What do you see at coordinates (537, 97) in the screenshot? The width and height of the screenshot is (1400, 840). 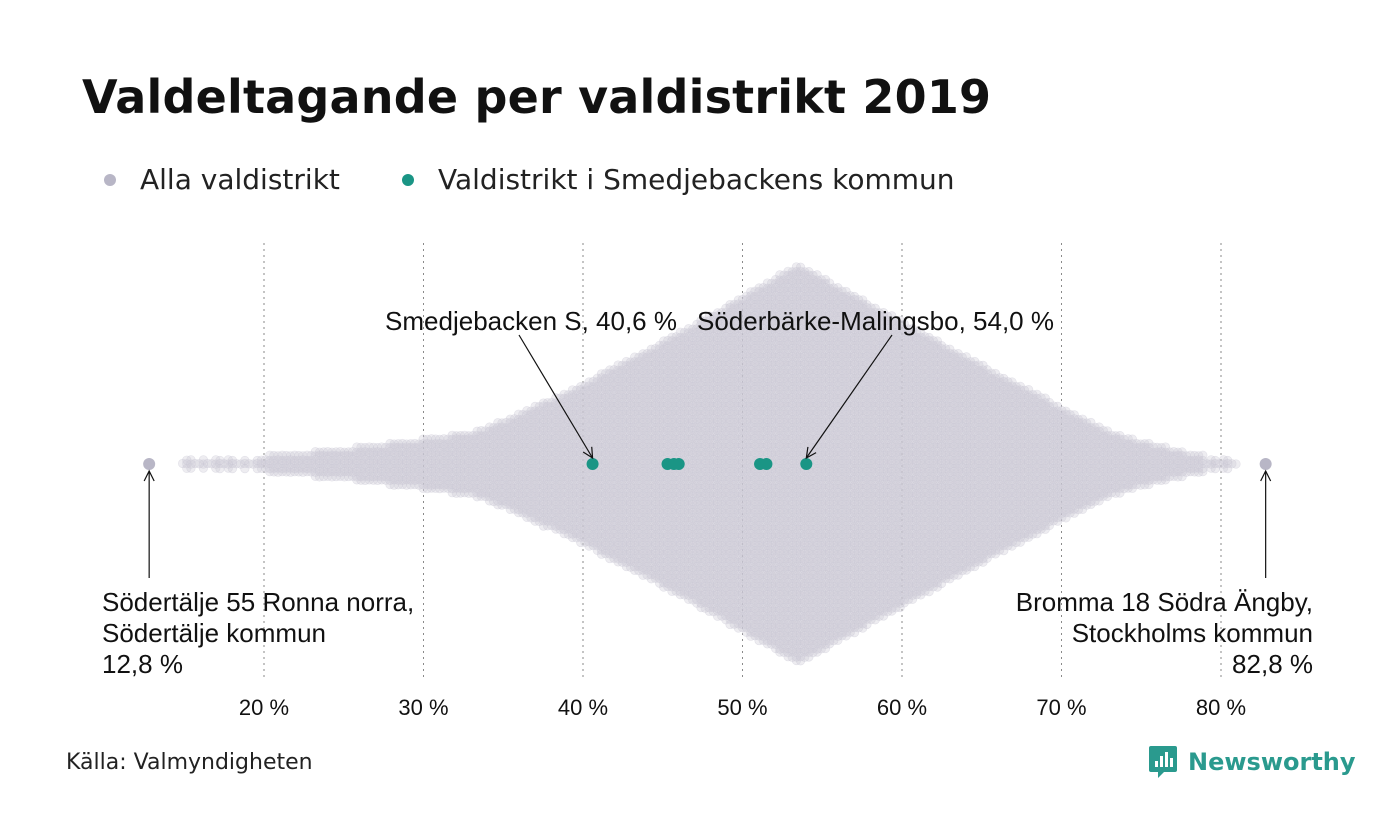 I see `chart-title: Valdeltagande per valdistrikt 2019` at bounding box center [537, 97].